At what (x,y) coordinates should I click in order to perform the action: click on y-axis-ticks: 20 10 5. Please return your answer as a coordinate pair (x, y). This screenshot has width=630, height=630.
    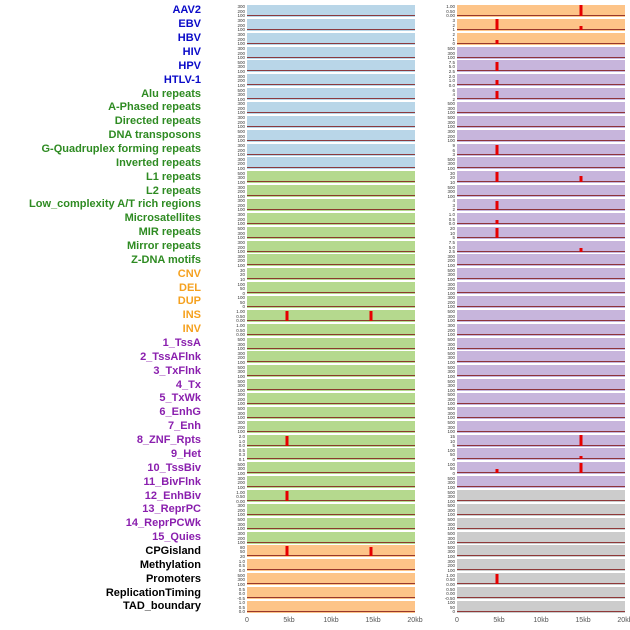
    Looking at the image, I should click on (436, 234).